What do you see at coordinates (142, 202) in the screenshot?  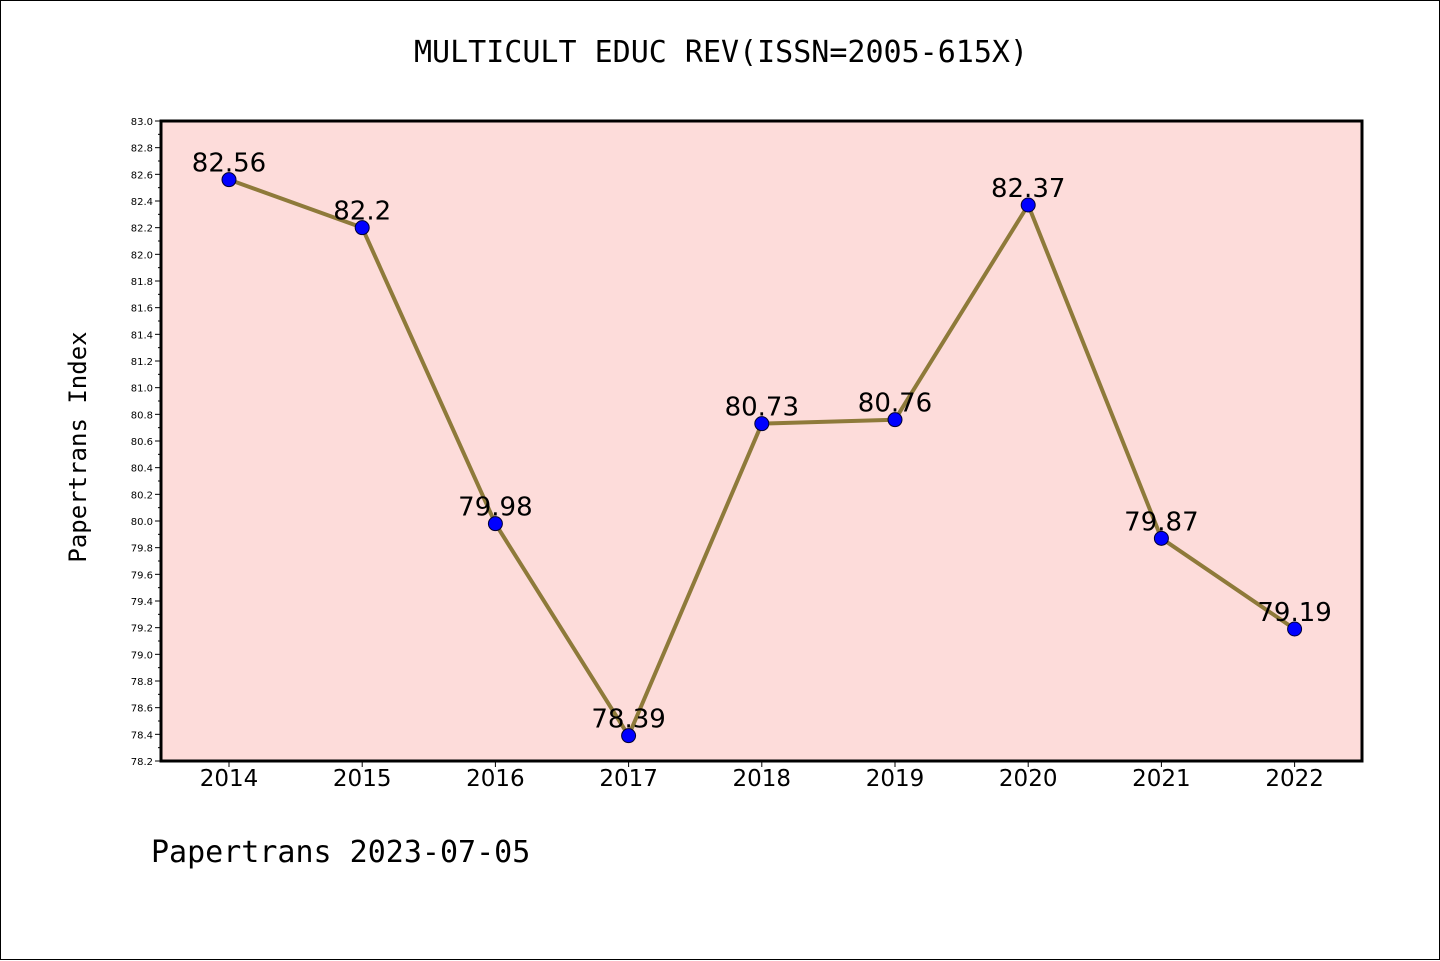 I see `y-tick-label: 82.4` at bounding box center [142, 202].